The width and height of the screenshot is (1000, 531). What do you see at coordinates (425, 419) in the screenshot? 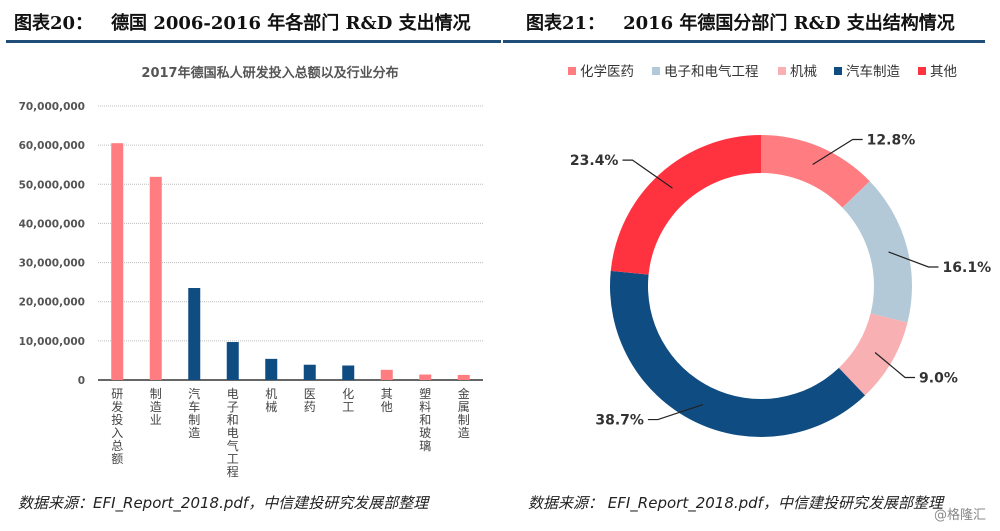
I see `x-tick-label: 塑料和玻璃` at bounding box center [425, 419].